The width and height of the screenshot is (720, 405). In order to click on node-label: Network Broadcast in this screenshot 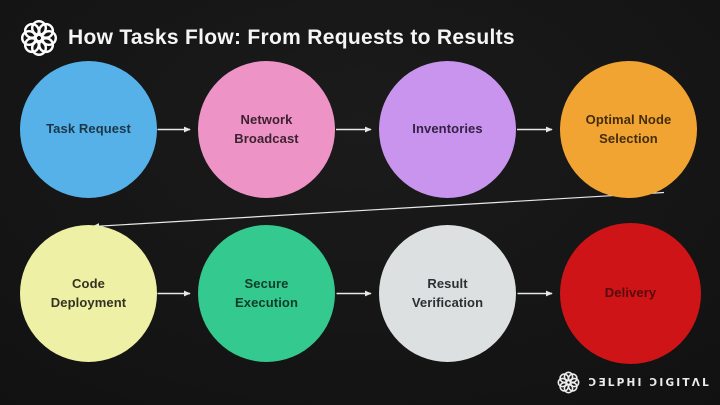, I will do `click(266, 129)`.